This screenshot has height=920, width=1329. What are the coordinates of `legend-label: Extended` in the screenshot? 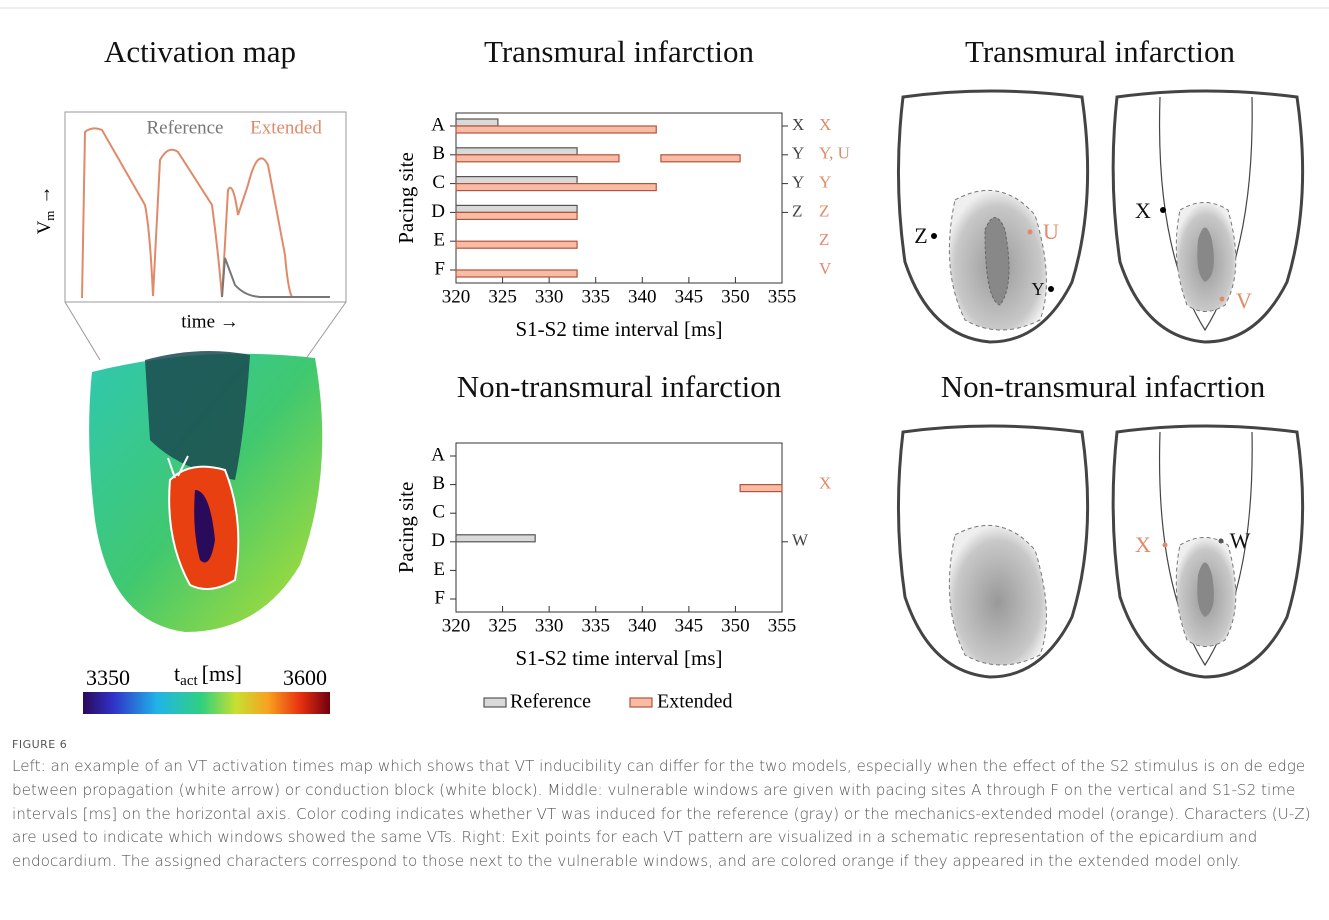 It's located at (695, 702).